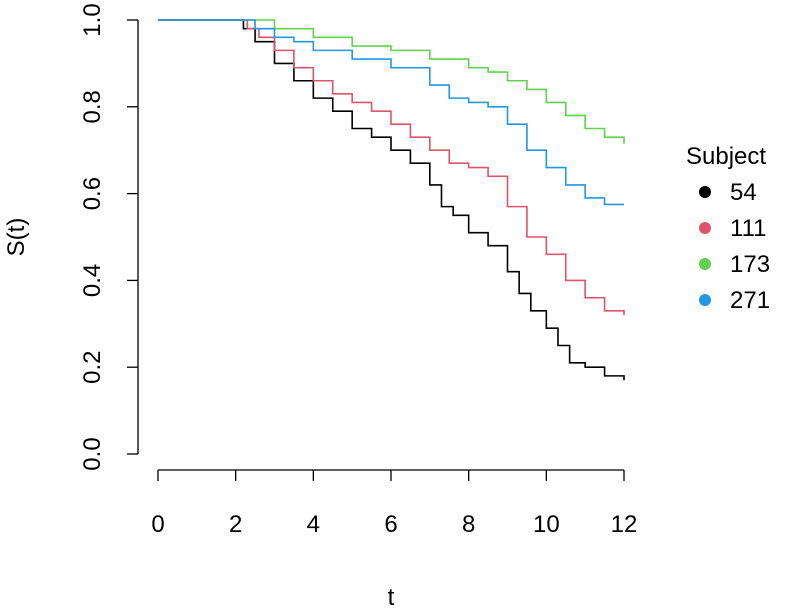 This screenshot has height=610, width=785. Describe the element at coordinates (726, 156) in the screenshot. I see `legend-title: Subject` at that location.